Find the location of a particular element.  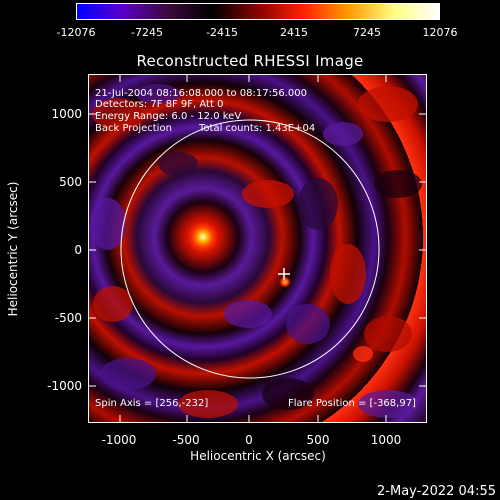

secondary-source is located at coordinates (285, 282).